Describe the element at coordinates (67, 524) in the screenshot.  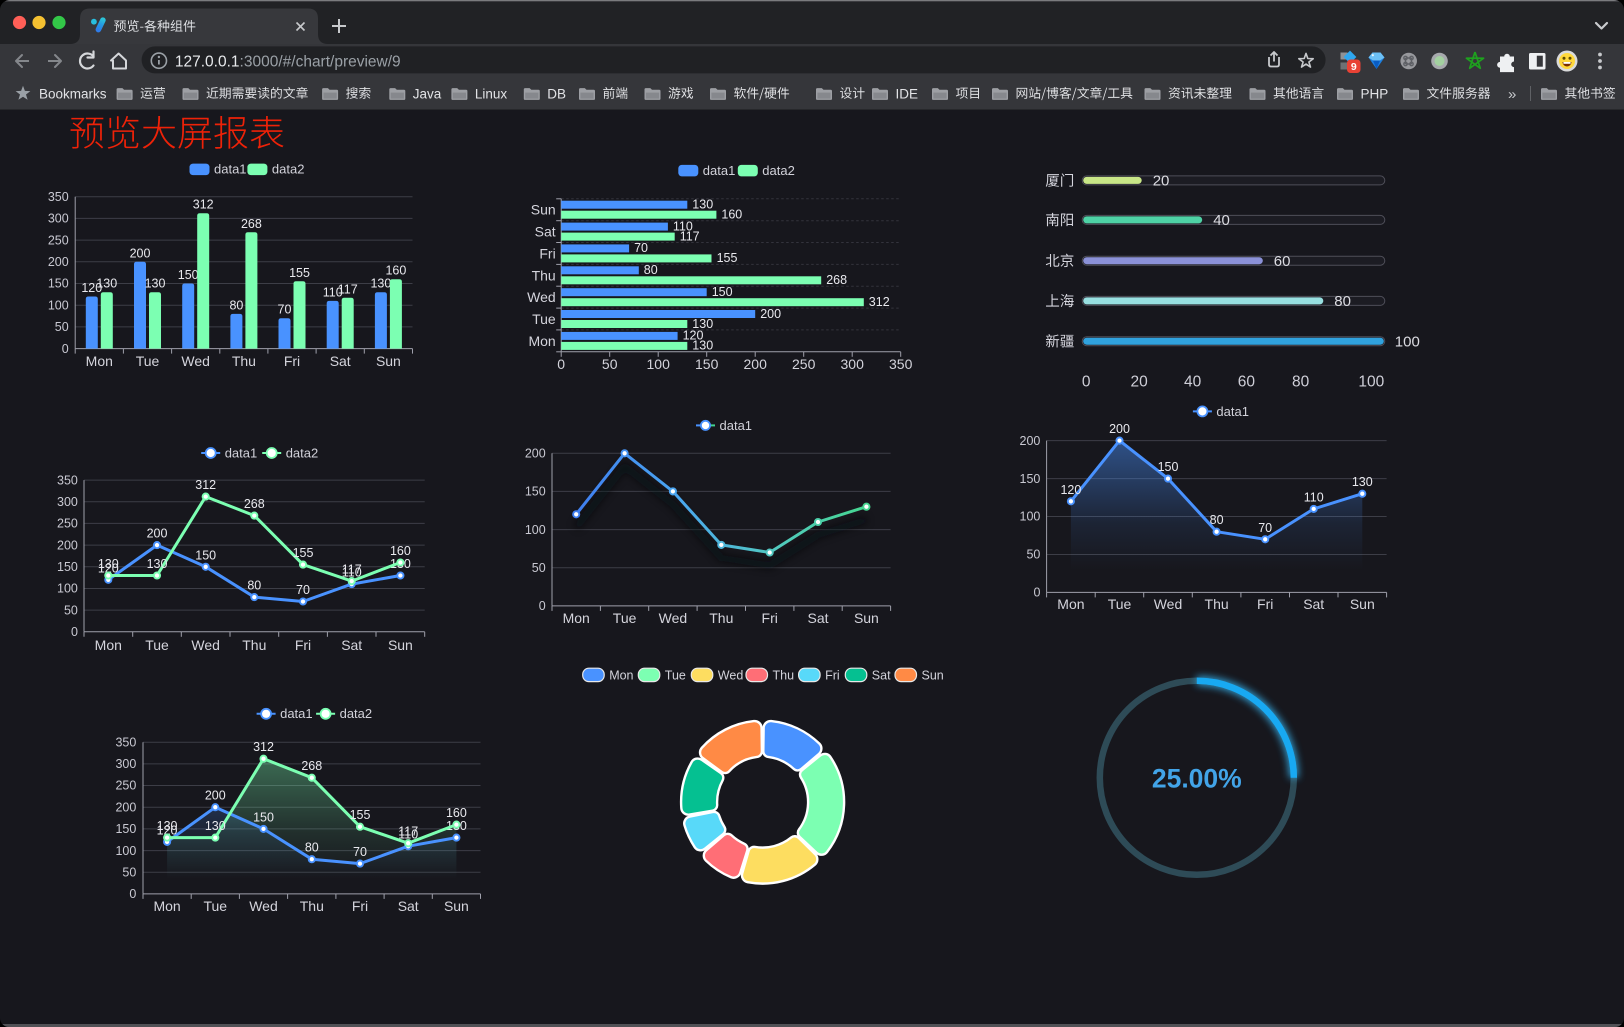
I see `svg-text: 250` at that location.